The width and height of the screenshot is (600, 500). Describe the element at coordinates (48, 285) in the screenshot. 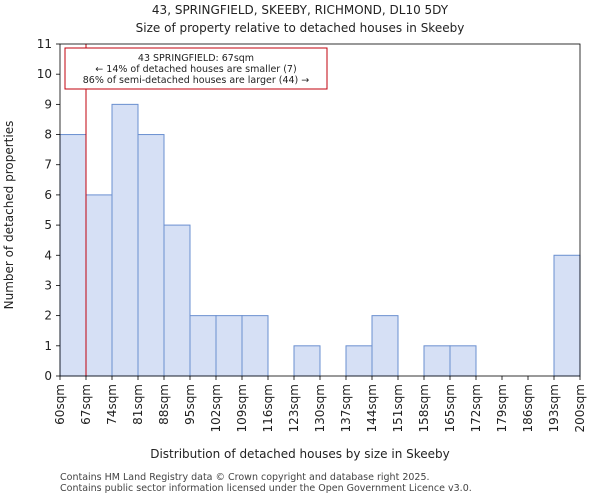

I see `y-tick-label: 3` at that location.